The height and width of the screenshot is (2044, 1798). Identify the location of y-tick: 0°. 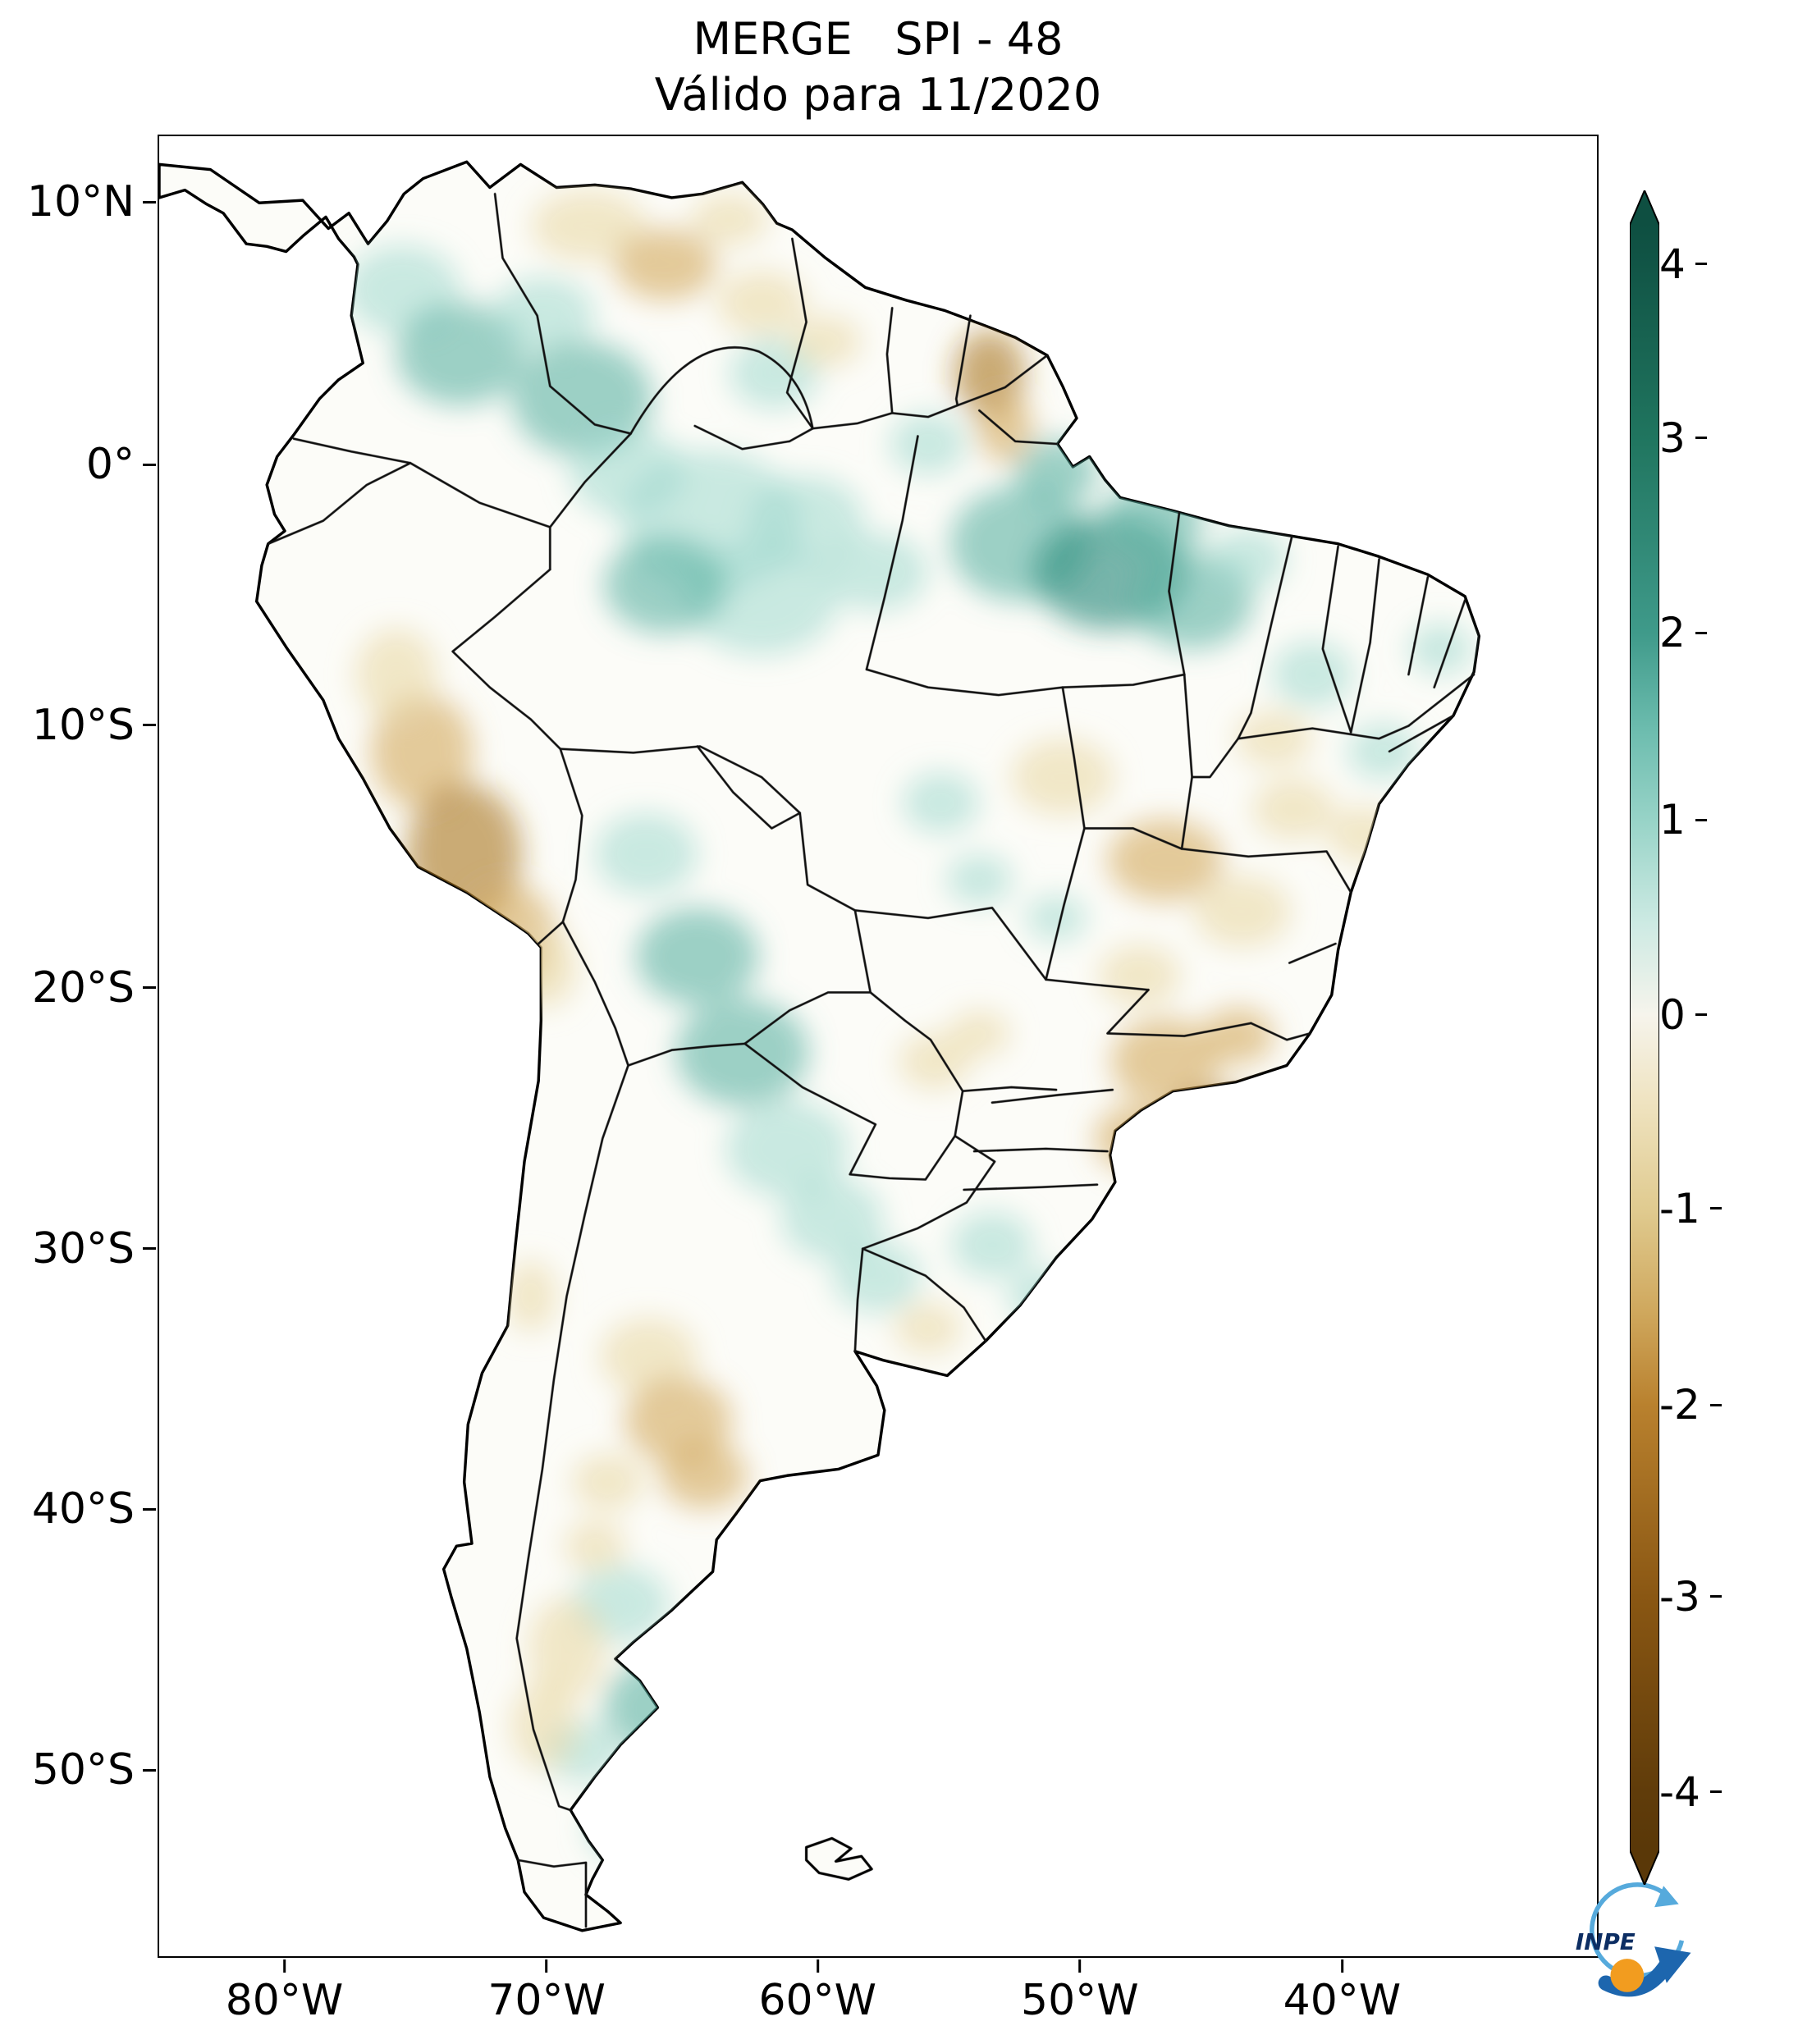
(121, 464).